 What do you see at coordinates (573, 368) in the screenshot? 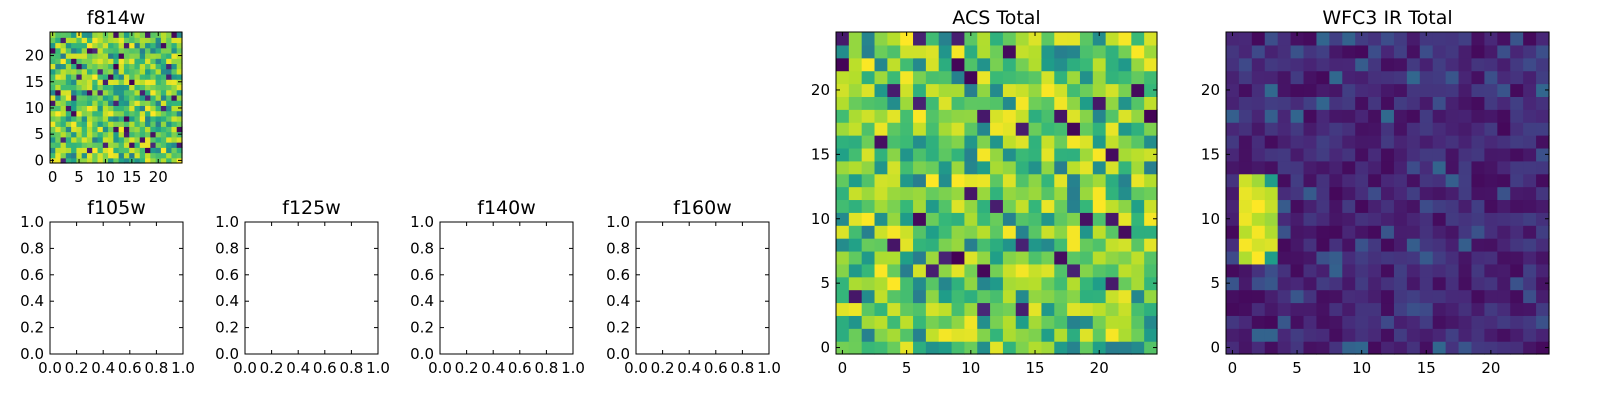
I see `x-tick-label: 1.0` at bounding box center [573, 368].